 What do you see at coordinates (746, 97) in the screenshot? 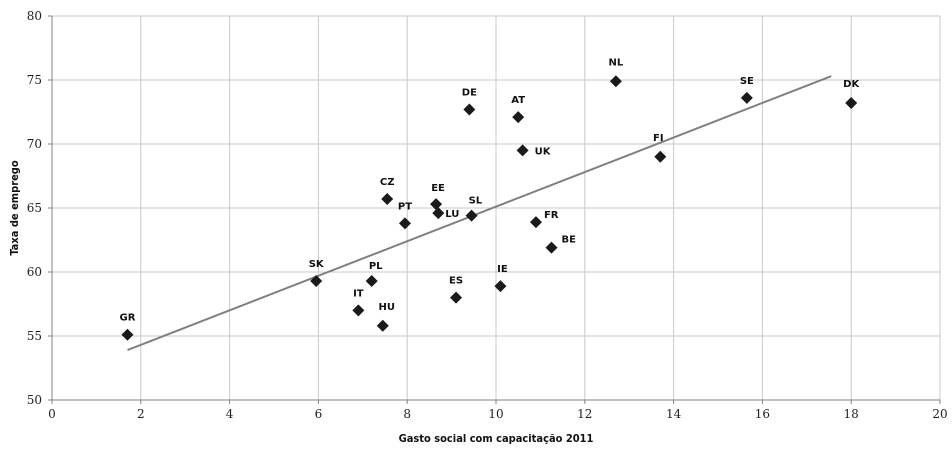
I see `data-point-se` at bounding box center [746, 97].